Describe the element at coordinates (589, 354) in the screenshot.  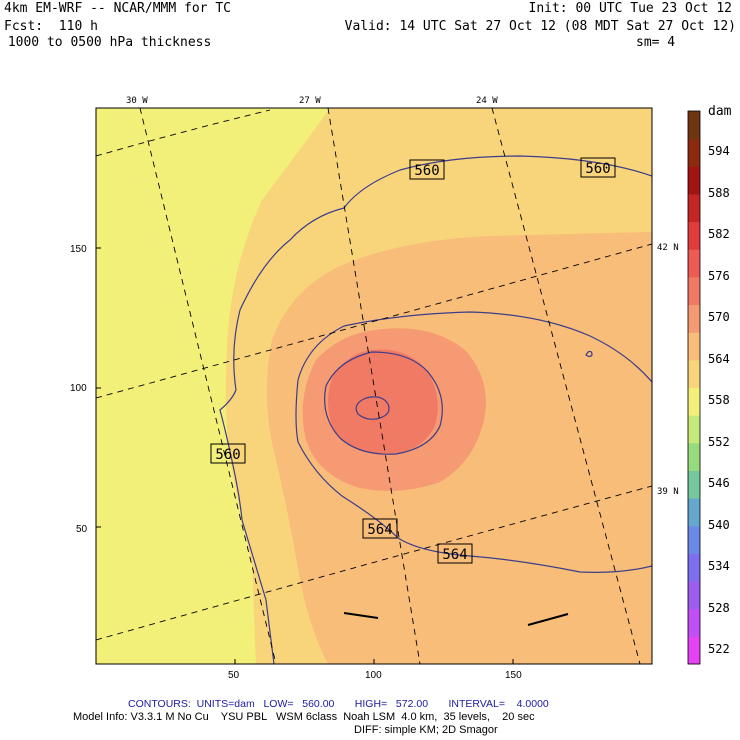
I see `contour-568-small` at that location.